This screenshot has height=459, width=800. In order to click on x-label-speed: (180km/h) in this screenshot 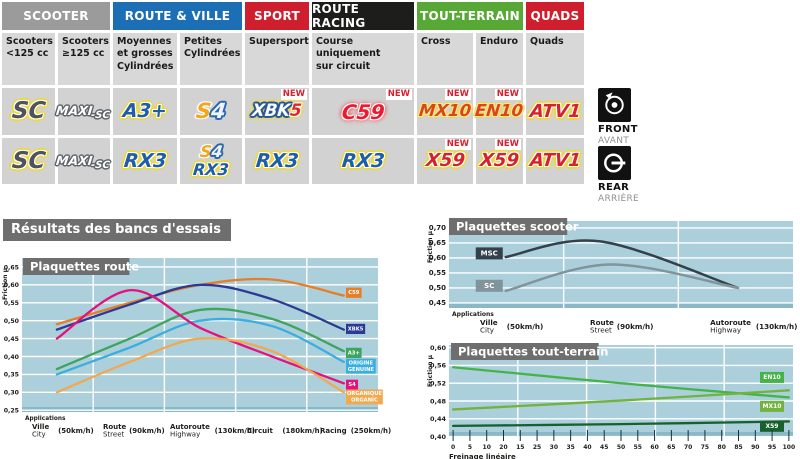, I will do `click(302, 431)`.